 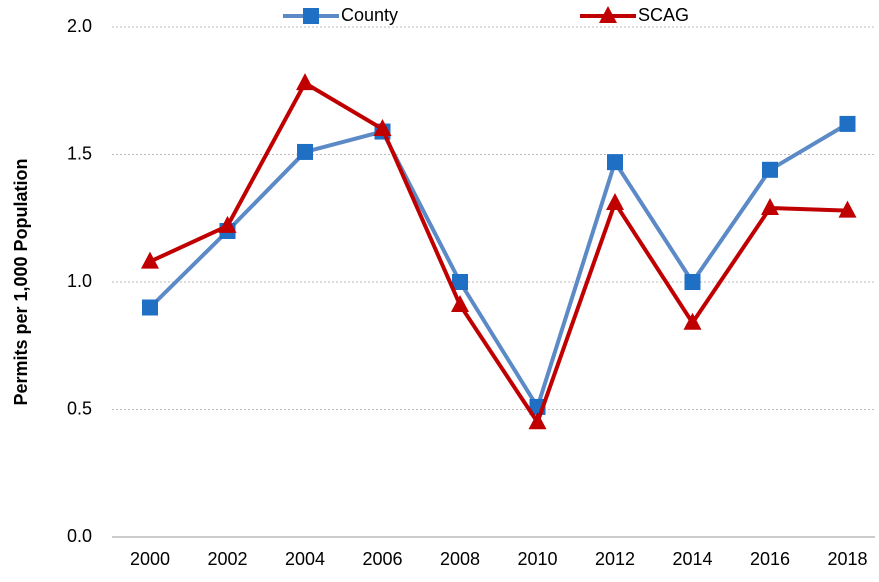 I want to click on x-tick-label: 2016, so click(x=770, y=559).